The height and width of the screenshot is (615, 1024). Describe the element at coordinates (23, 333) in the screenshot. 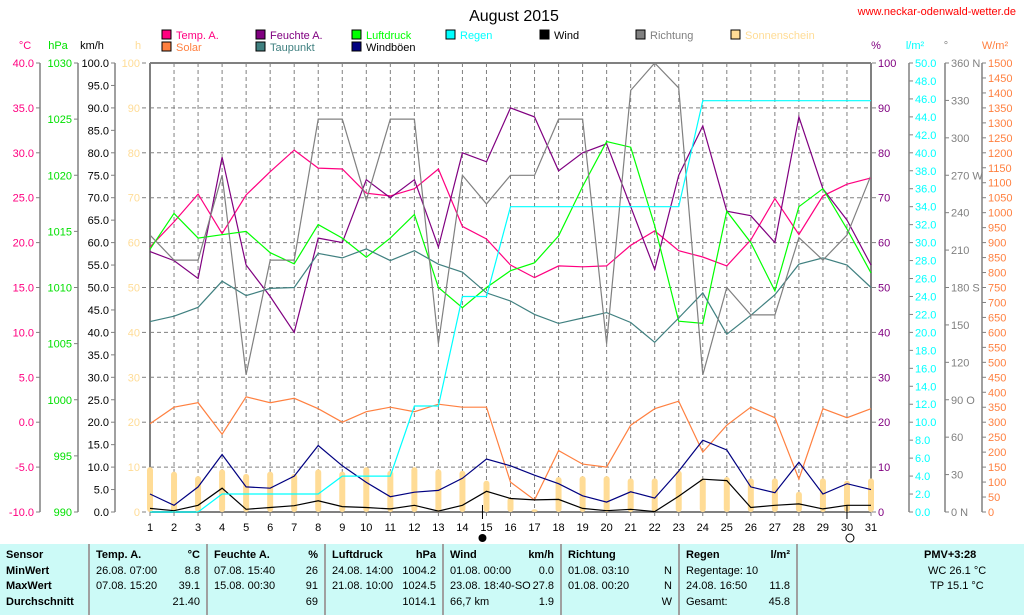

I see `axis-label-temp: 10.0` at that location.